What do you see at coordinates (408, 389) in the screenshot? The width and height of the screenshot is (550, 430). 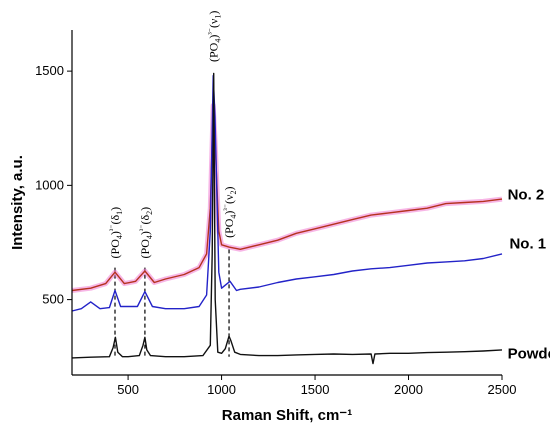 I see `x-tick-label-4: 2000` at bounding box center [408, 389].